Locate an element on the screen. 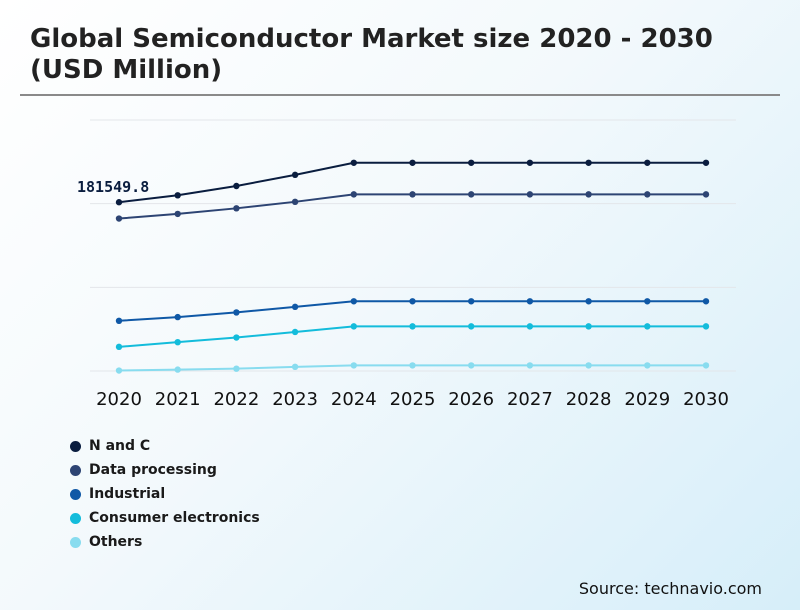 Image resolution: width=800 pixels, height=610 pixels. series-line is located at coordinates (412, 206).